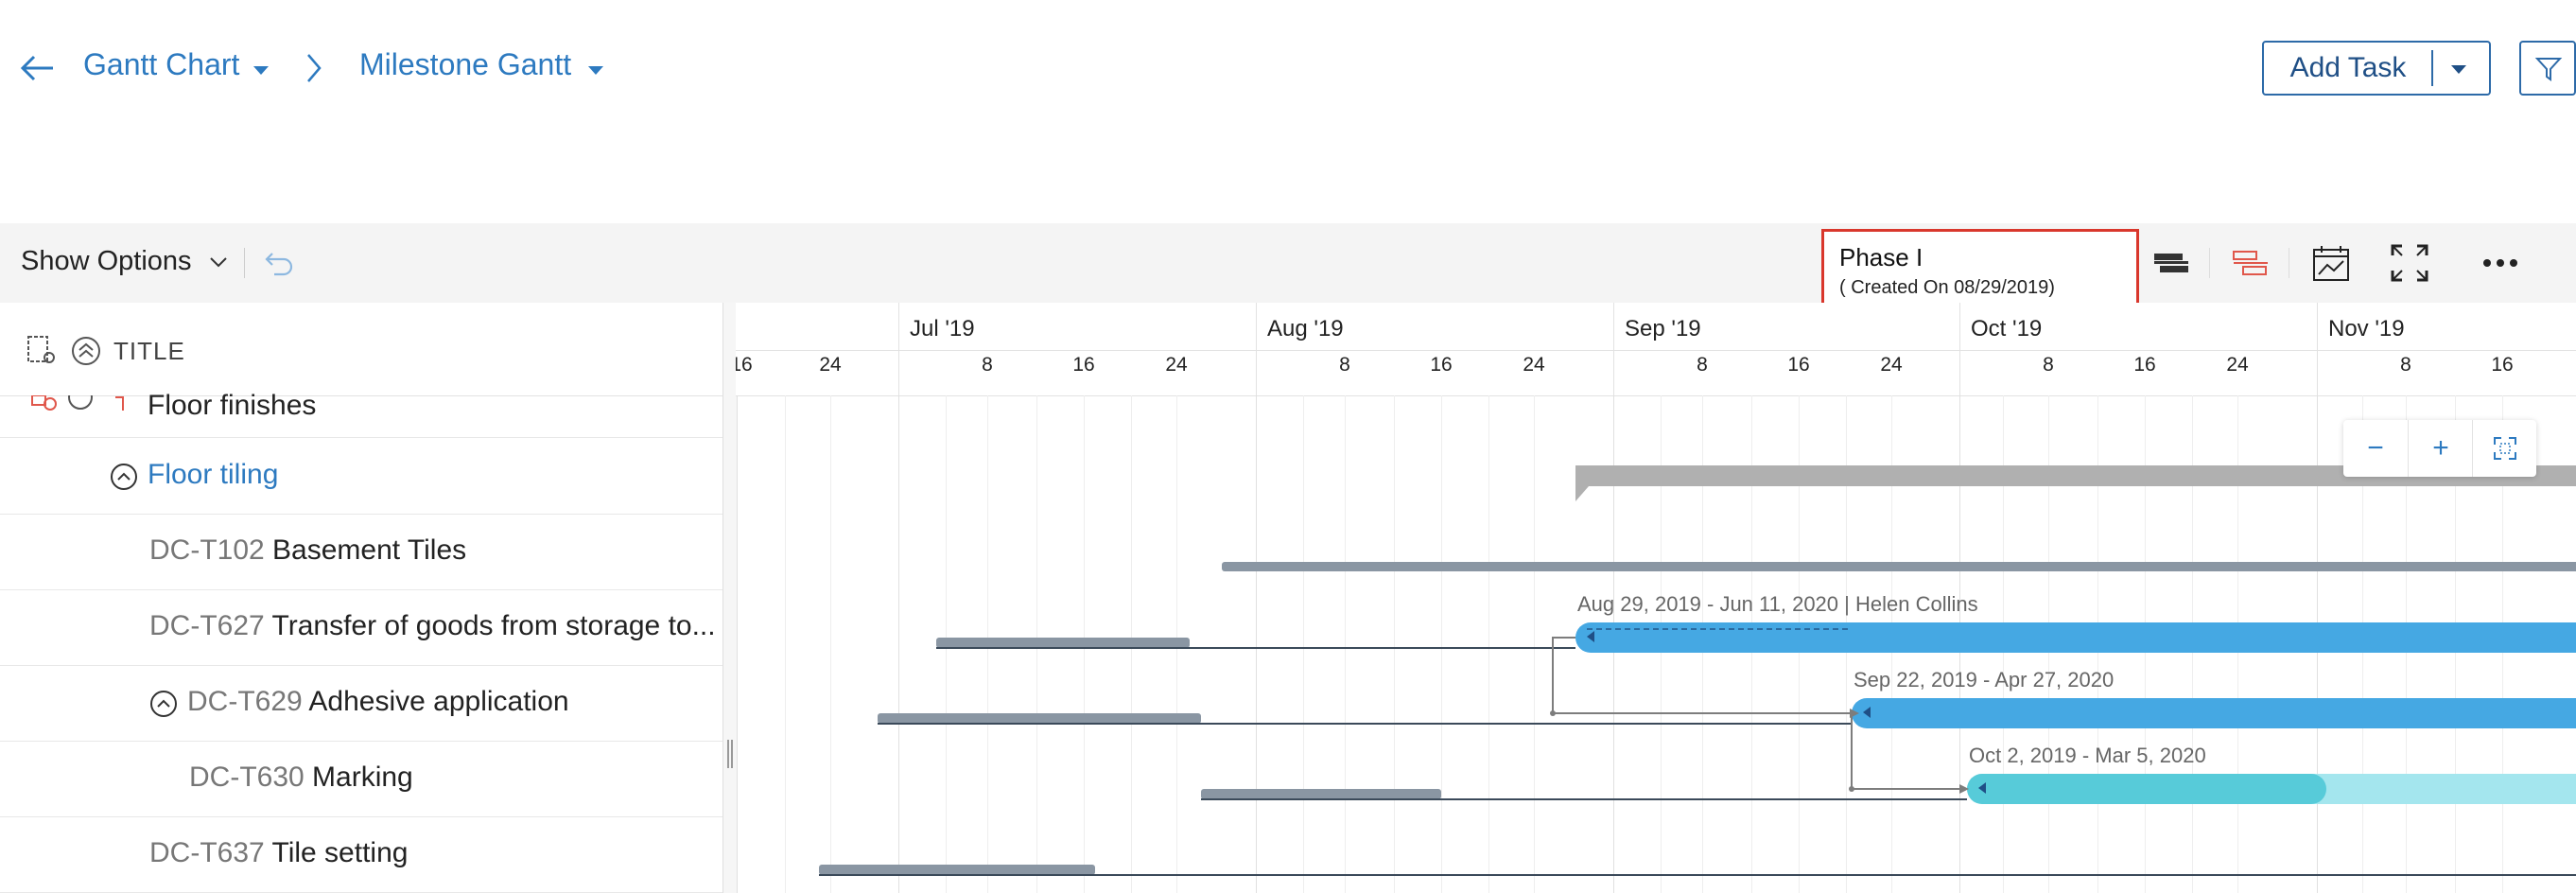 The width and height of the screenshot is (2576, 893). I want to click on milestone-gantt-dropdown-icon, so click(595, 70).